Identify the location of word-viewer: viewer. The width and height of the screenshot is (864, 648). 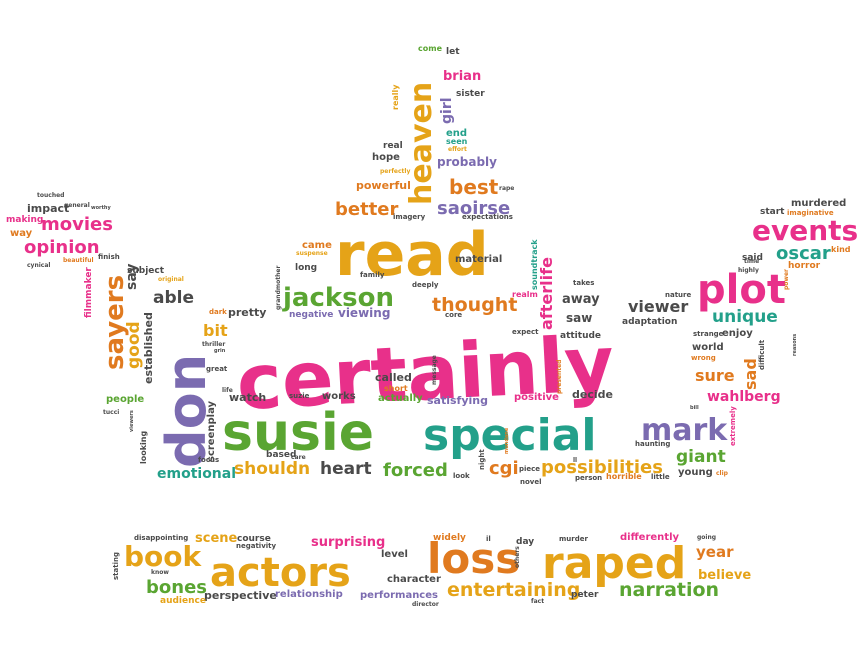
(658, 306).